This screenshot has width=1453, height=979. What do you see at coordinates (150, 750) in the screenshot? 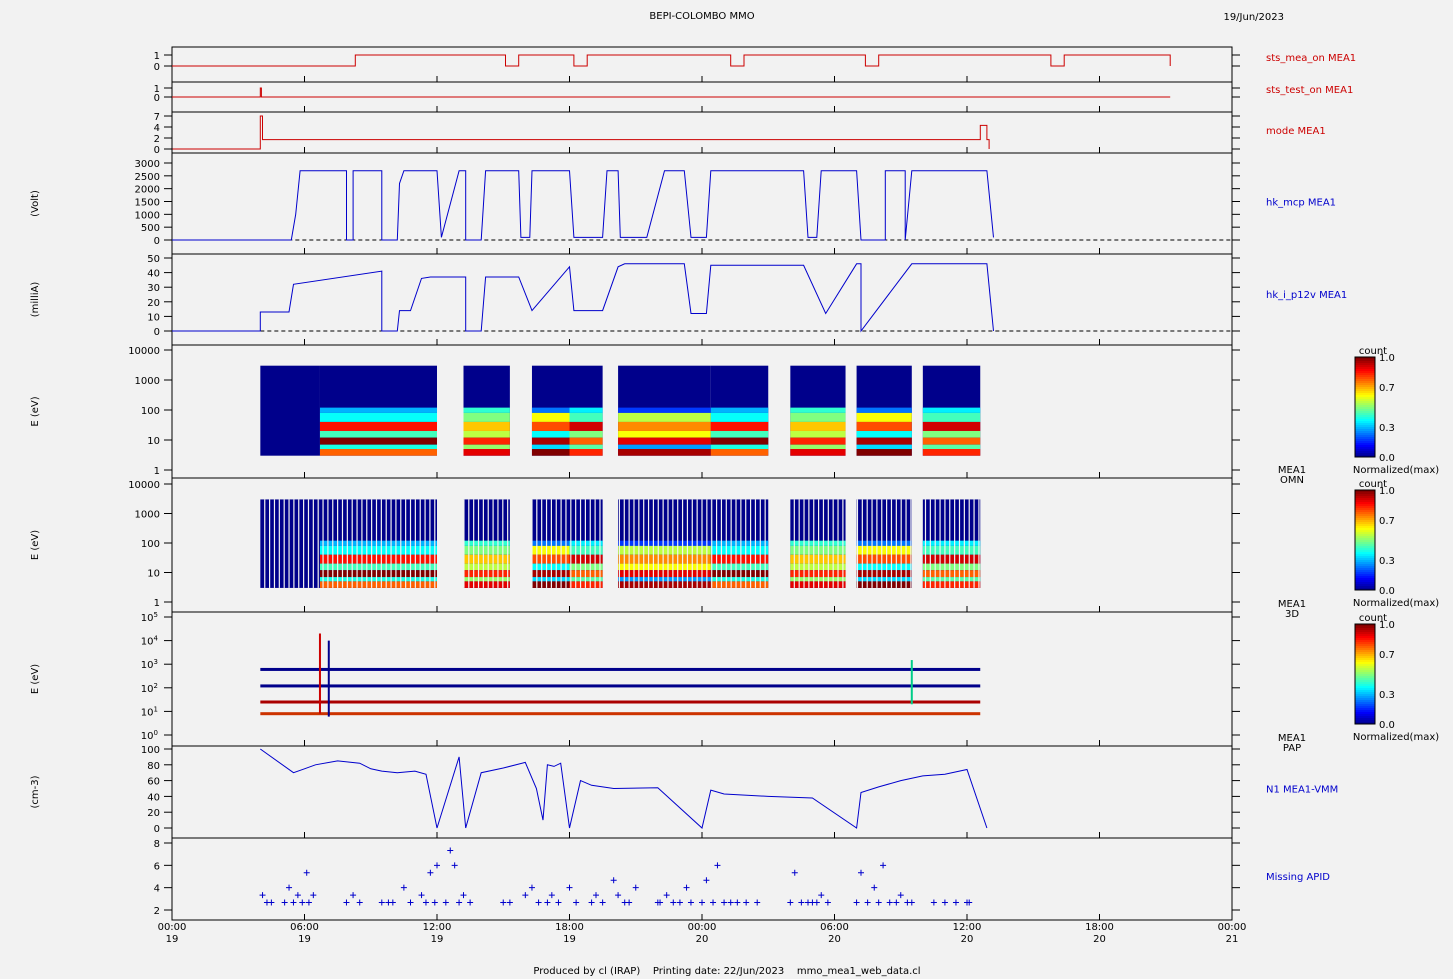
I see `y-tick-label: 100` at bounding box center [150, 750].